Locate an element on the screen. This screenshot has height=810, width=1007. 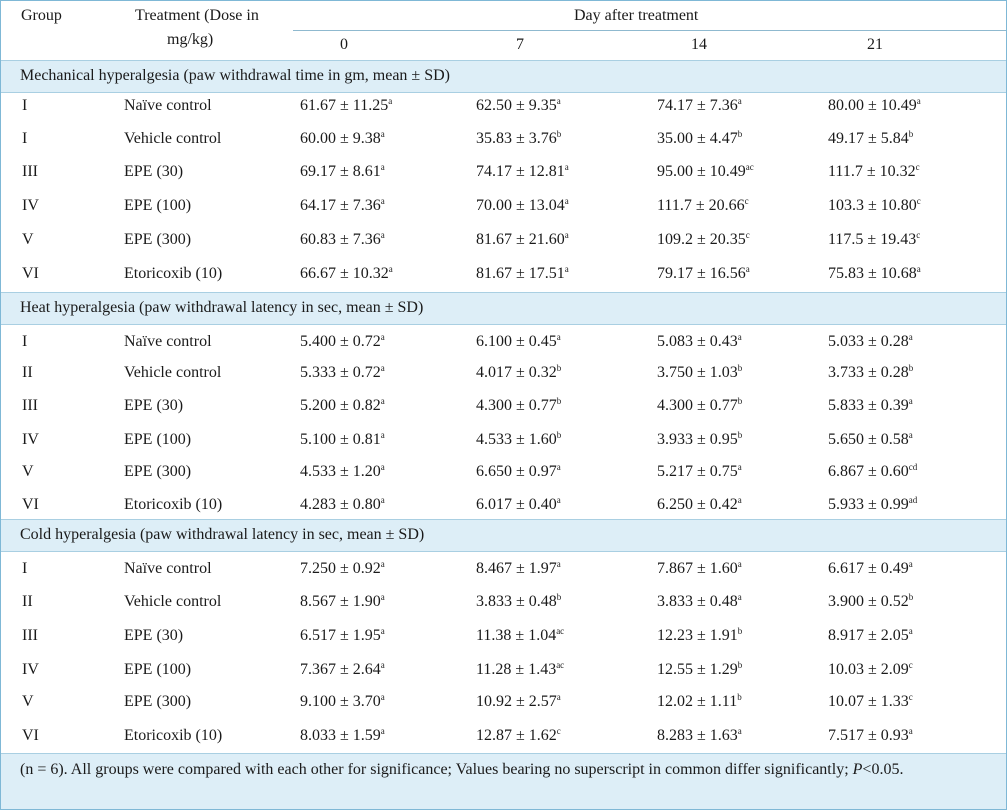
value-cell: 60.00 ± 9.38a is located at coordinates (342, 139).